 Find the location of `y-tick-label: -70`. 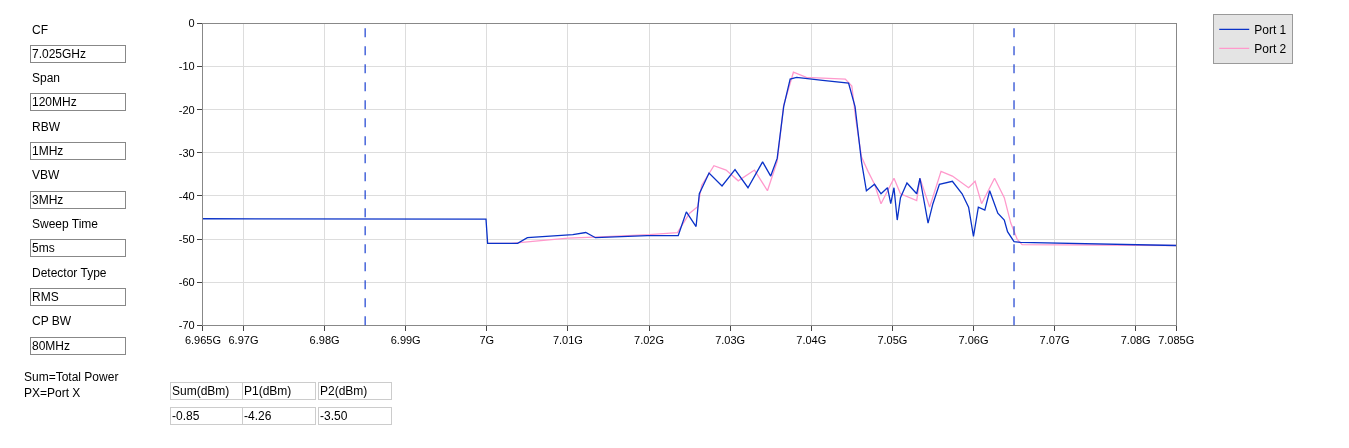

y-tick-label: -70 is located at coordinates (186, 325).